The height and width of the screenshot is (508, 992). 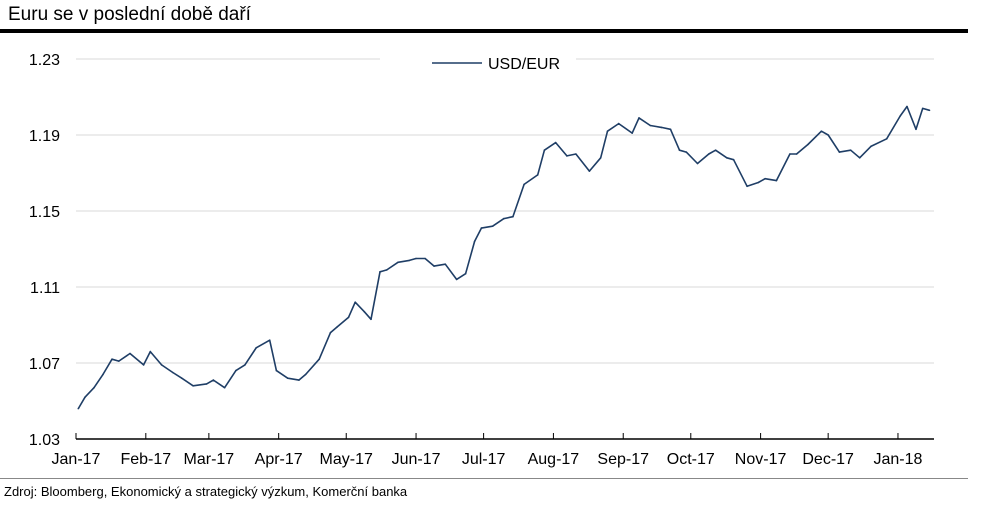 I want to click on x-tick-label: Aug-17, so click(x=554, y=459).